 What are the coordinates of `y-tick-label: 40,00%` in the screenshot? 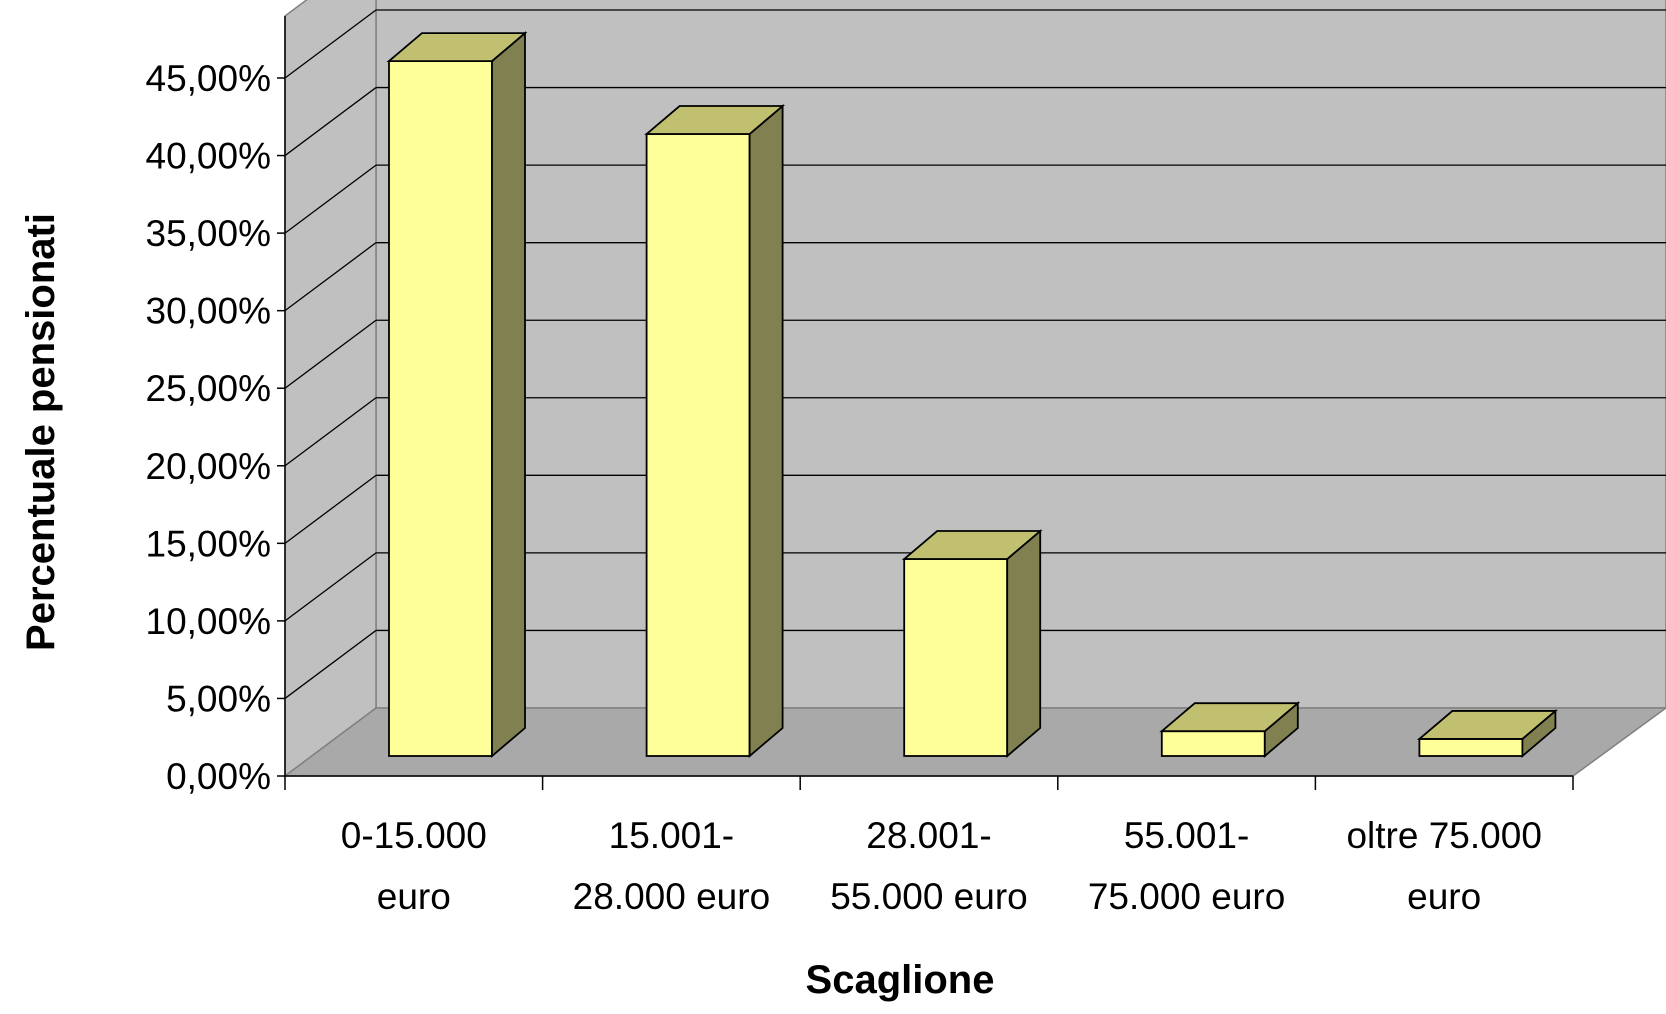 It's located at (209, 156).